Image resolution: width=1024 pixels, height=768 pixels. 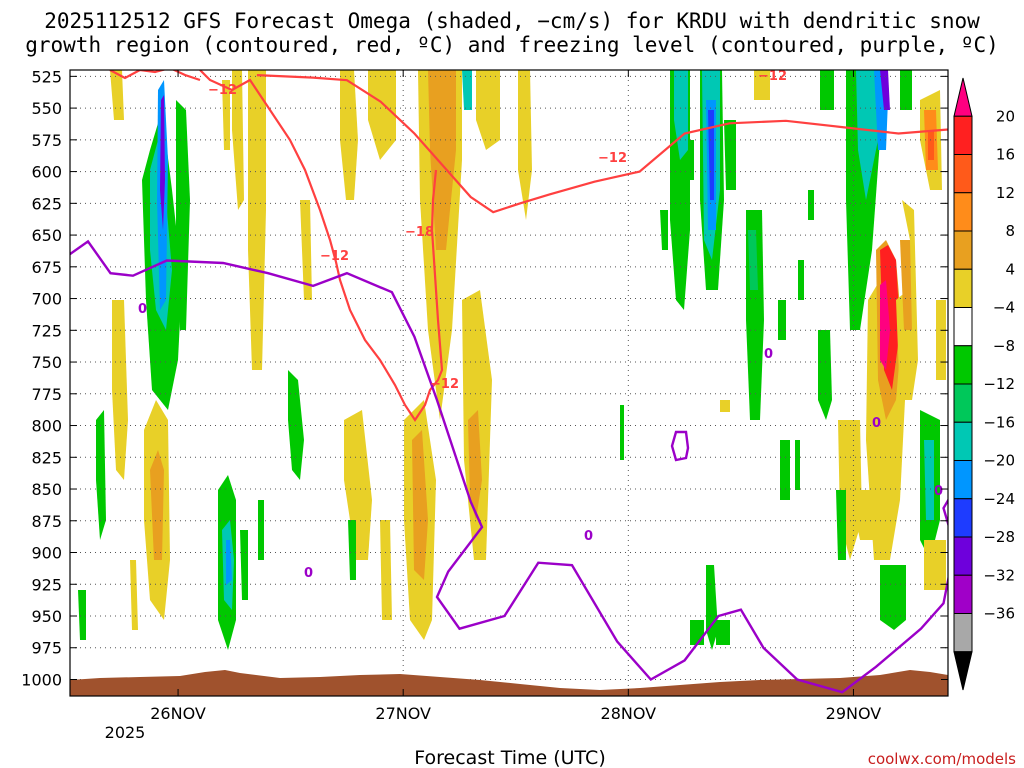 I want to click on shade-column-29nov, so click(x=543, y=315).